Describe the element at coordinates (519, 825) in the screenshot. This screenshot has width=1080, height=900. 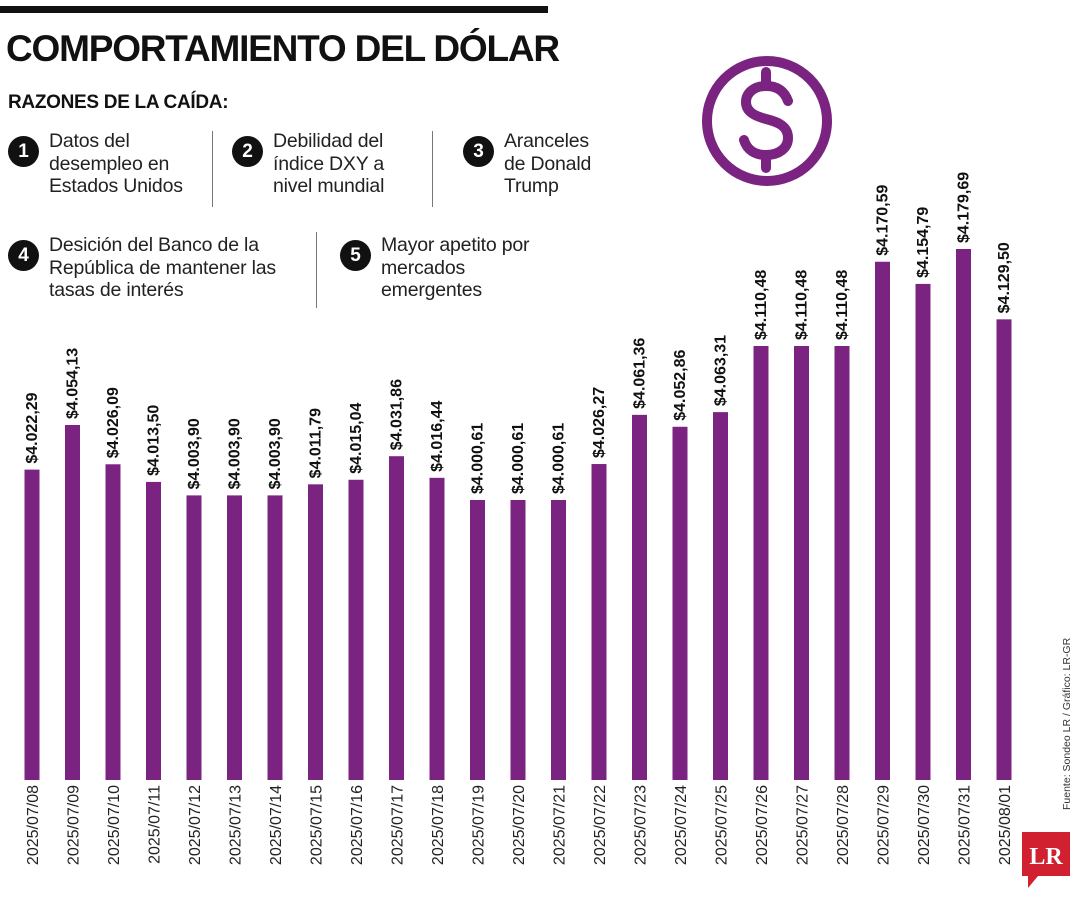
I see `x-tick-label: 2025/07/20` at that location.